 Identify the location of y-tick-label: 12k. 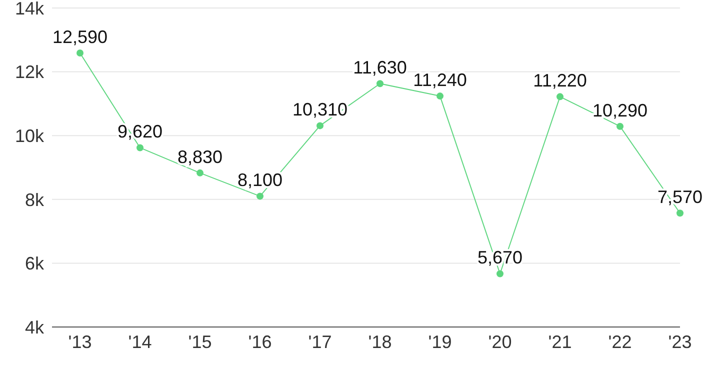
(29, 72).